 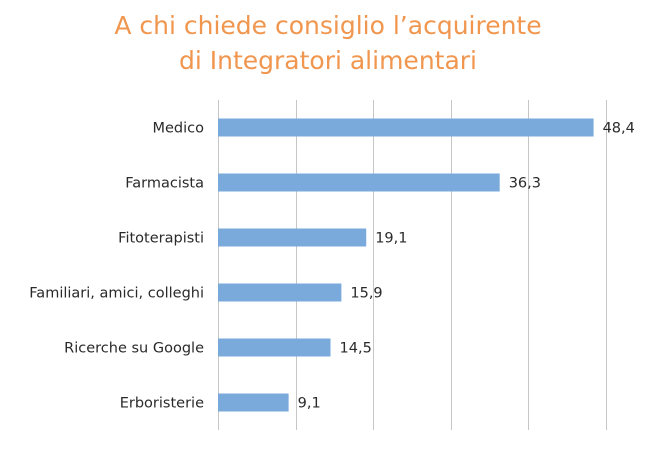 What do you see at coordinates (178, 129) in the screenshot?
I see `category-label-1: Medico` at bounding box center [178, 129].